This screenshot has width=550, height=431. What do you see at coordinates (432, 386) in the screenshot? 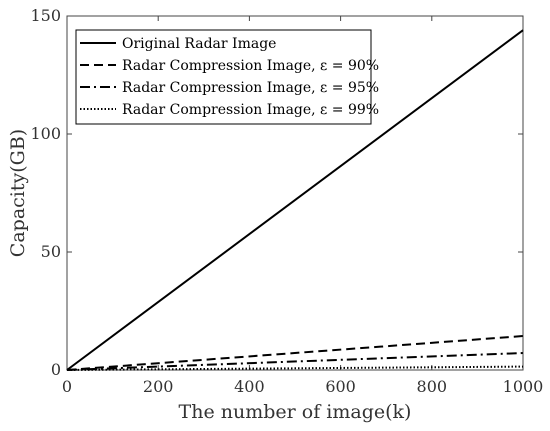
I see `x-tick-label: 800` at bounding box center [432, 386].